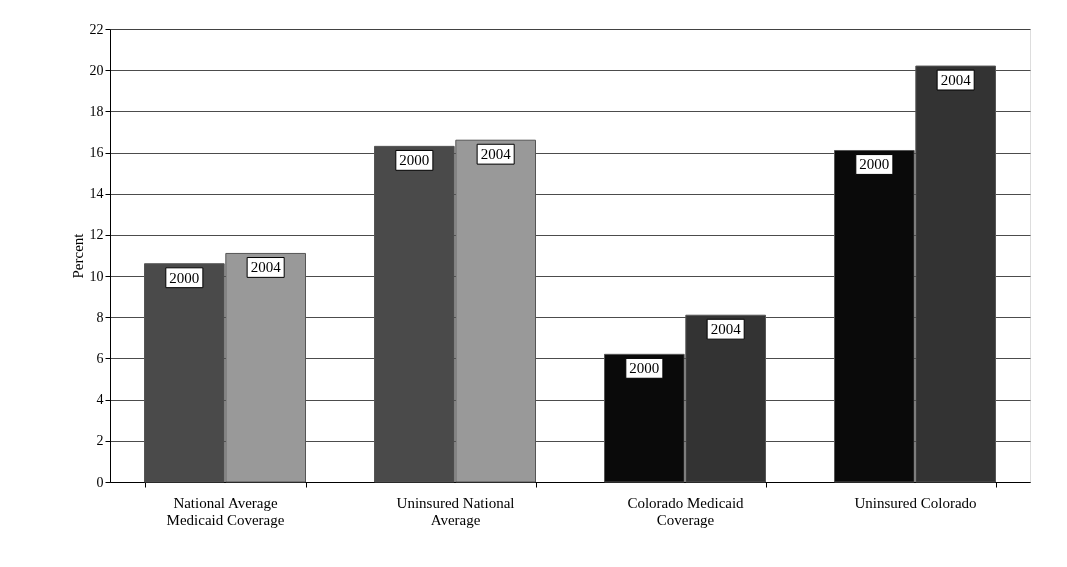 The height and width of the screenshot is (567, 1067). What do you see at coordinates (96, 235) in the screenshot?
I see `y-tick-label: 12` at bounding box center [96, 235].